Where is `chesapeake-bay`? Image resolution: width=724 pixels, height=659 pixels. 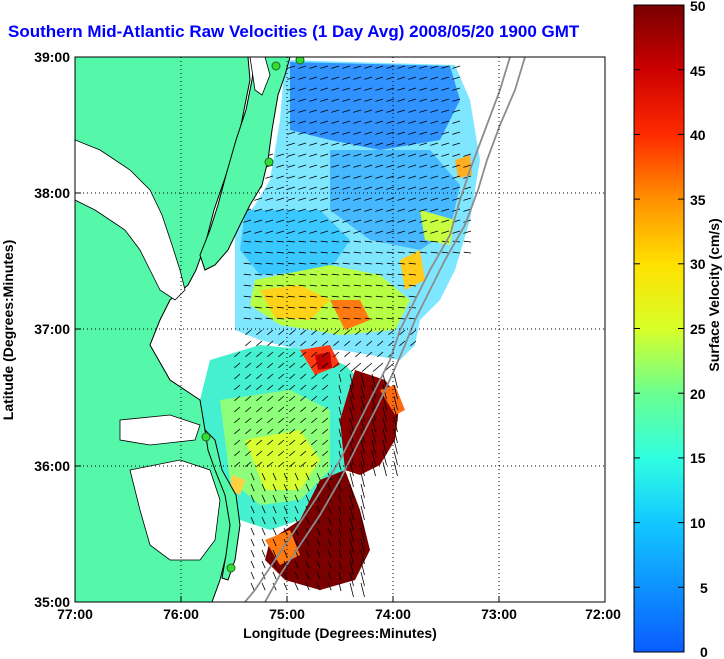 chesapeake-bay is located at coordinates (130, 220).